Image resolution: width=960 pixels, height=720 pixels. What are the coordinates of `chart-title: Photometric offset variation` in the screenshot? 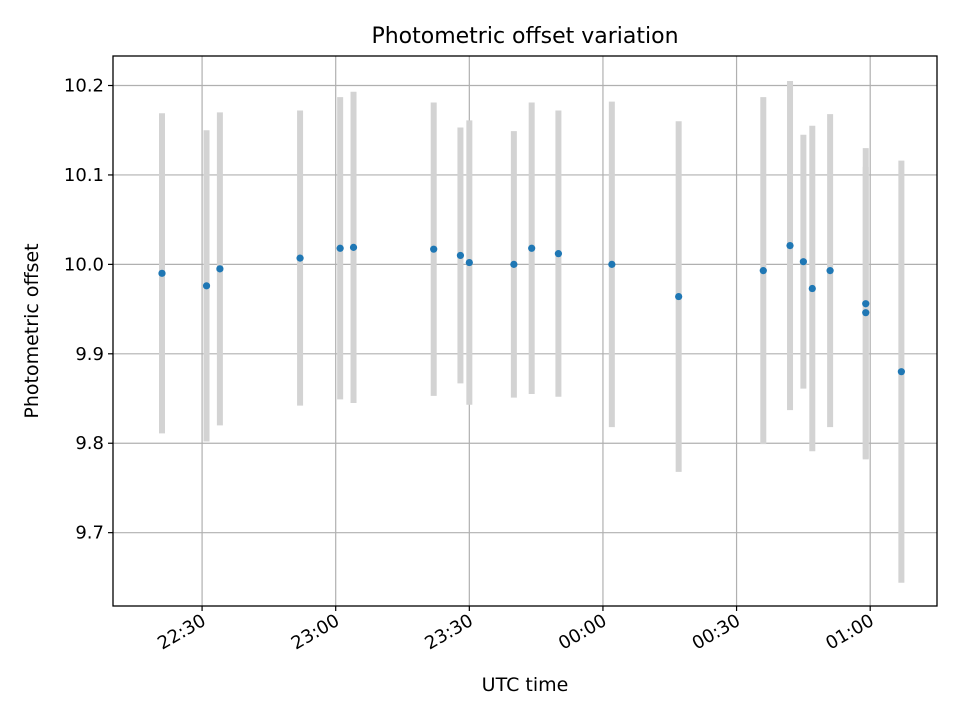 It's located at (524, 36).